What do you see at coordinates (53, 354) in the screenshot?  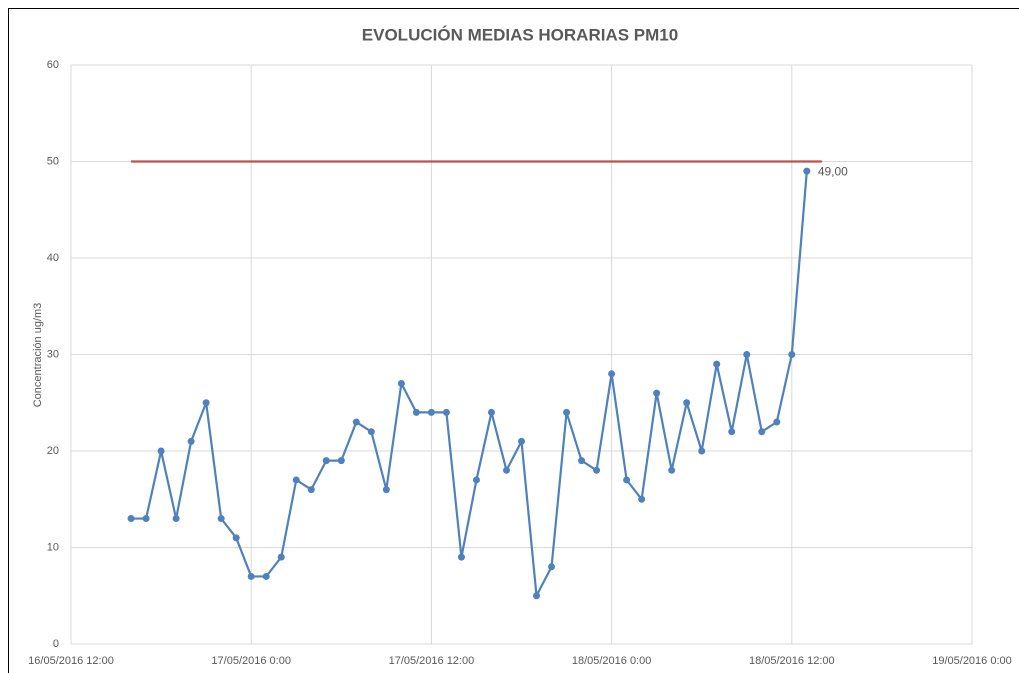 I see `y-tick-label: 30` at bounding box center [53, 354].